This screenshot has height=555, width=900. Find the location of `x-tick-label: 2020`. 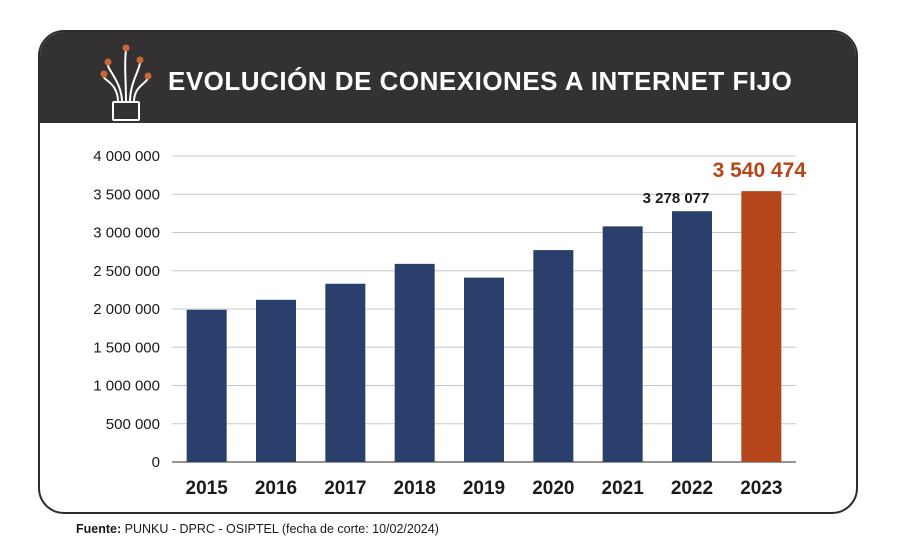

x-tick-label: 2020 is located at coordinates (553, 488).